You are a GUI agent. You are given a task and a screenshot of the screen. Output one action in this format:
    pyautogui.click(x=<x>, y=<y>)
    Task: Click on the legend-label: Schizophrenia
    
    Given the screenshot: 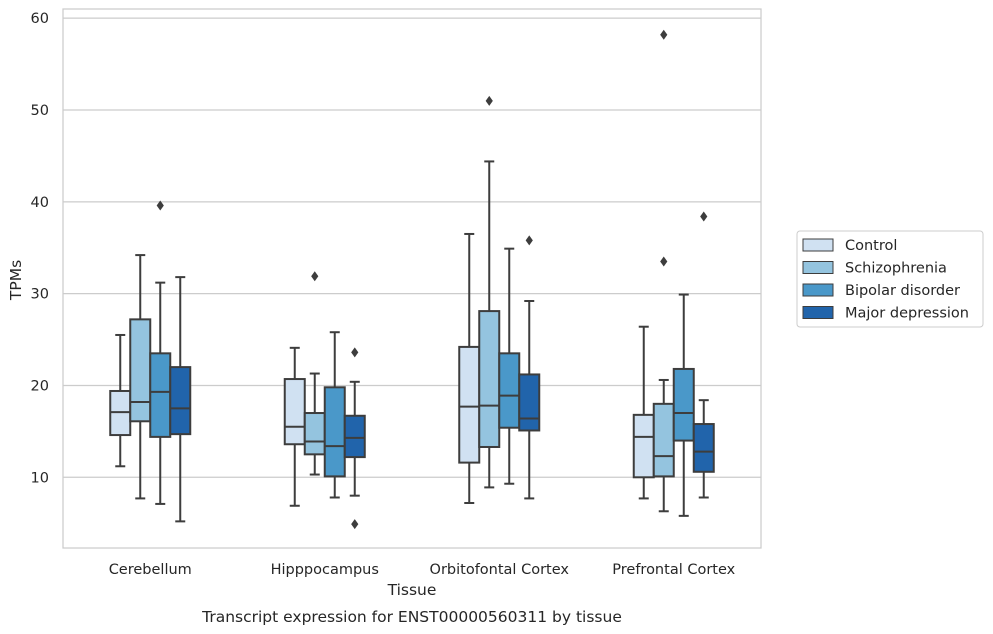 What is the action you would take?
    pyautogui.click(x=896, y=269)
    